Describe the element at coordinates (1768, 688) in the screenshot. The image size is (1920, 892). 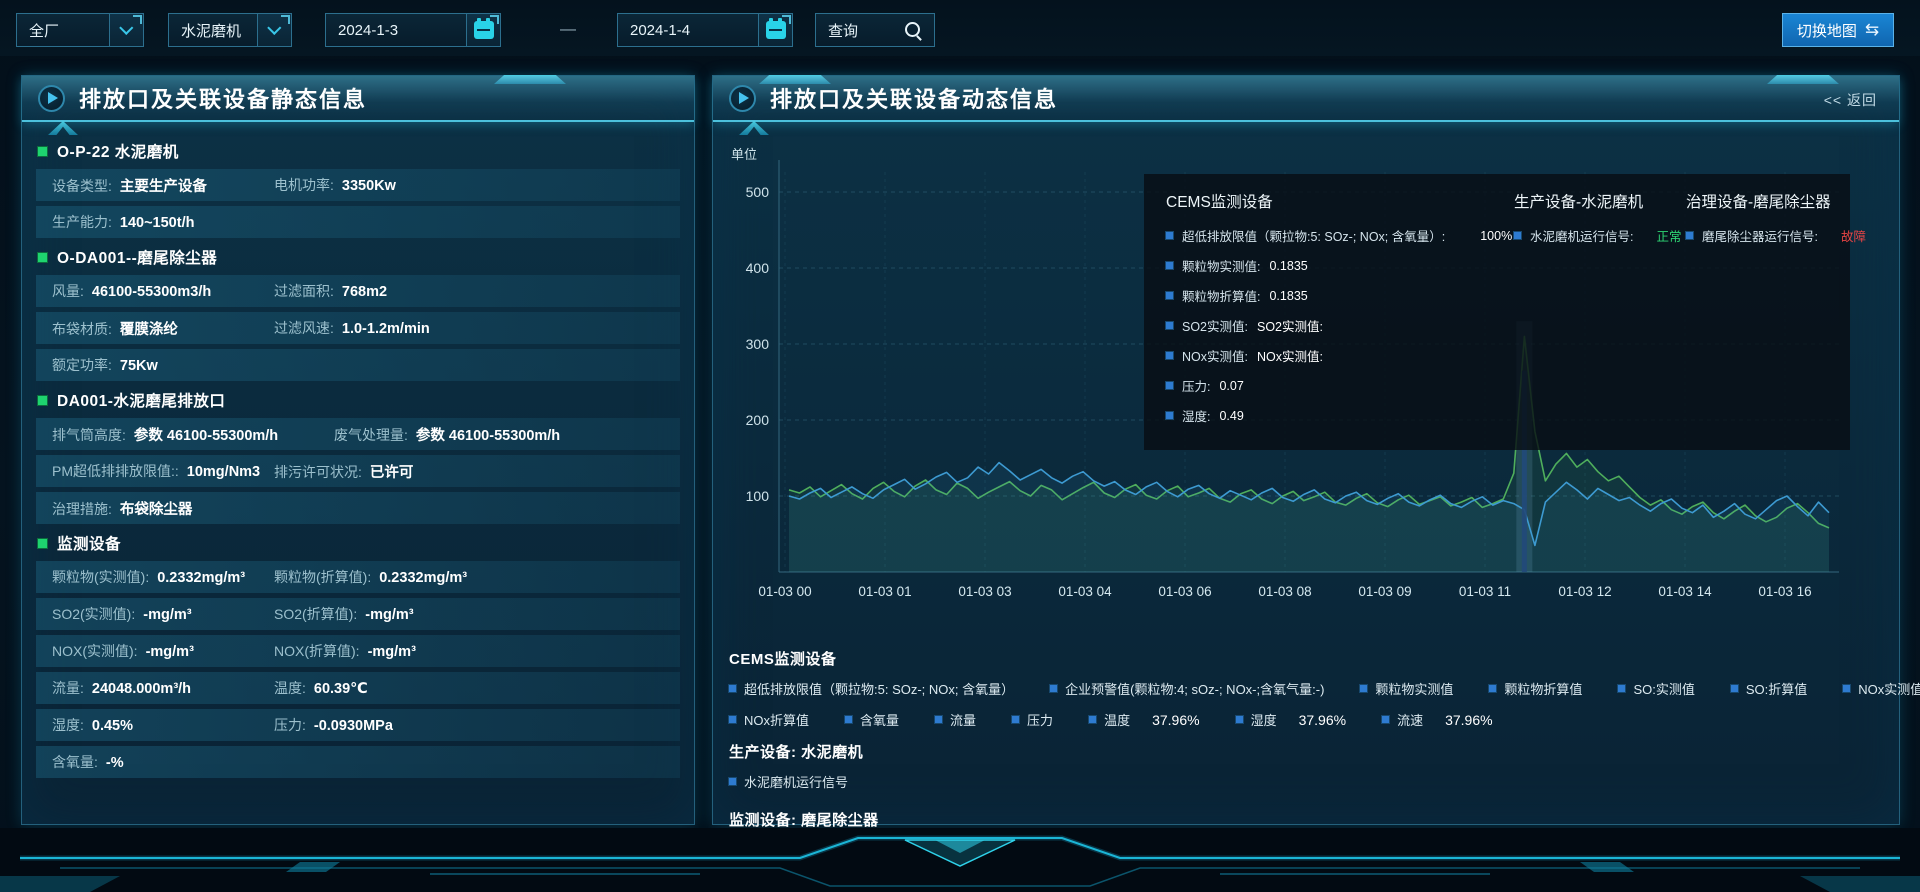
I see `legend-item: SO:折算值` at that location.